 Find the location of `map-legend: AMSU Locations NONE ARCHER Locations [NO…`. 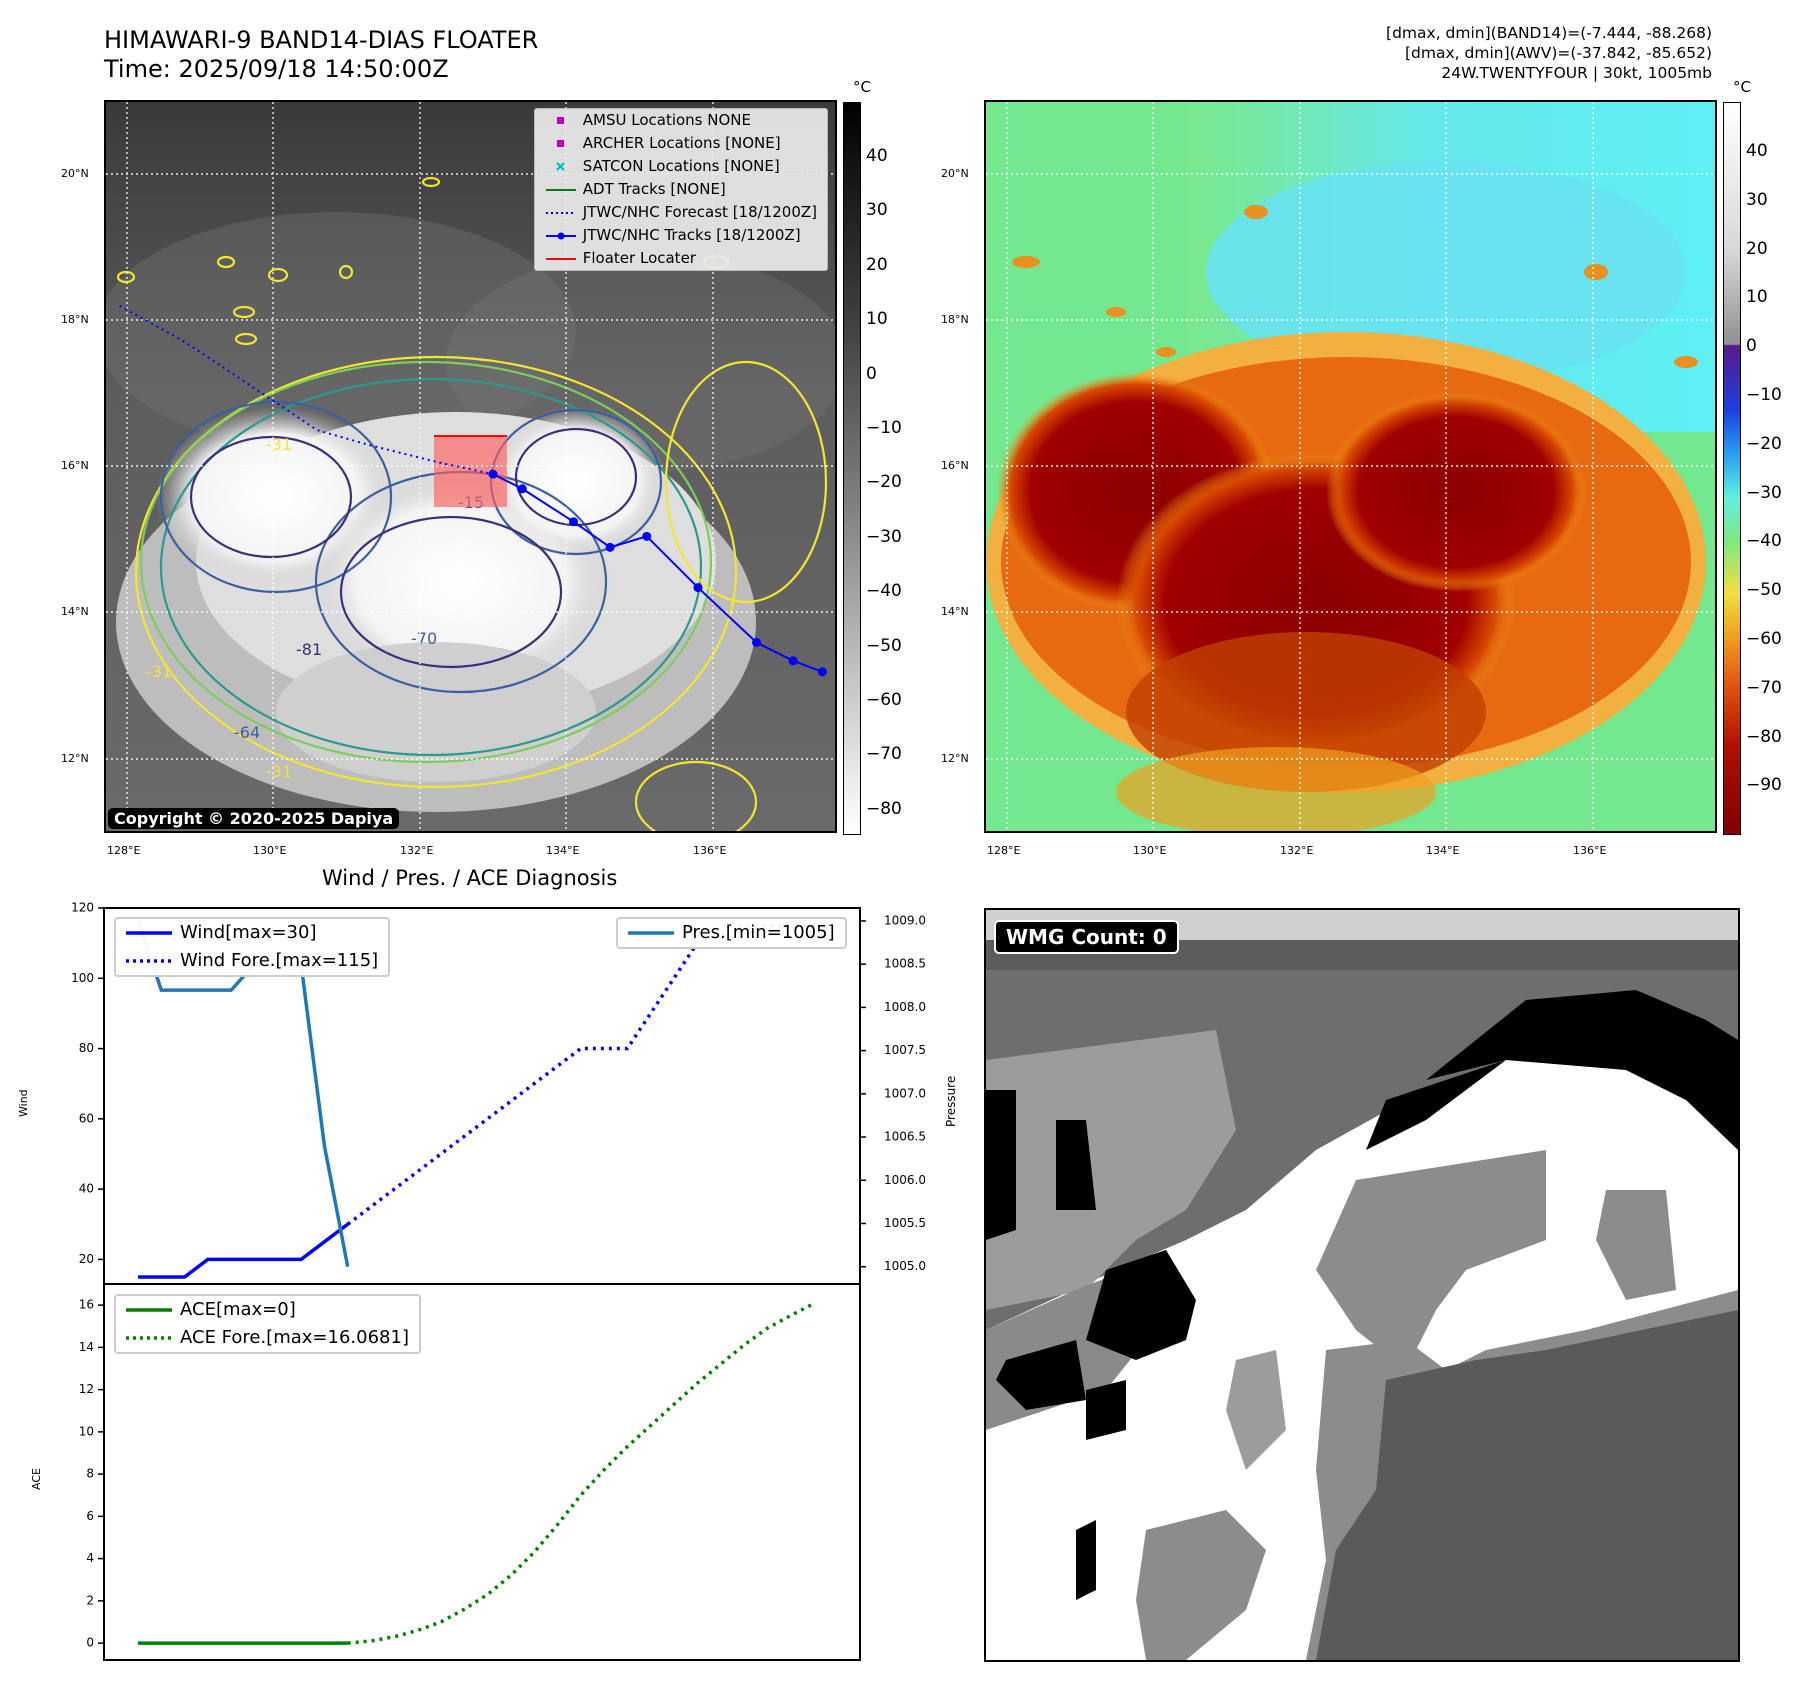

map-legend: AMSU Locations NONE ARCHER Locations [NO… is located at coordinates (680, 189).